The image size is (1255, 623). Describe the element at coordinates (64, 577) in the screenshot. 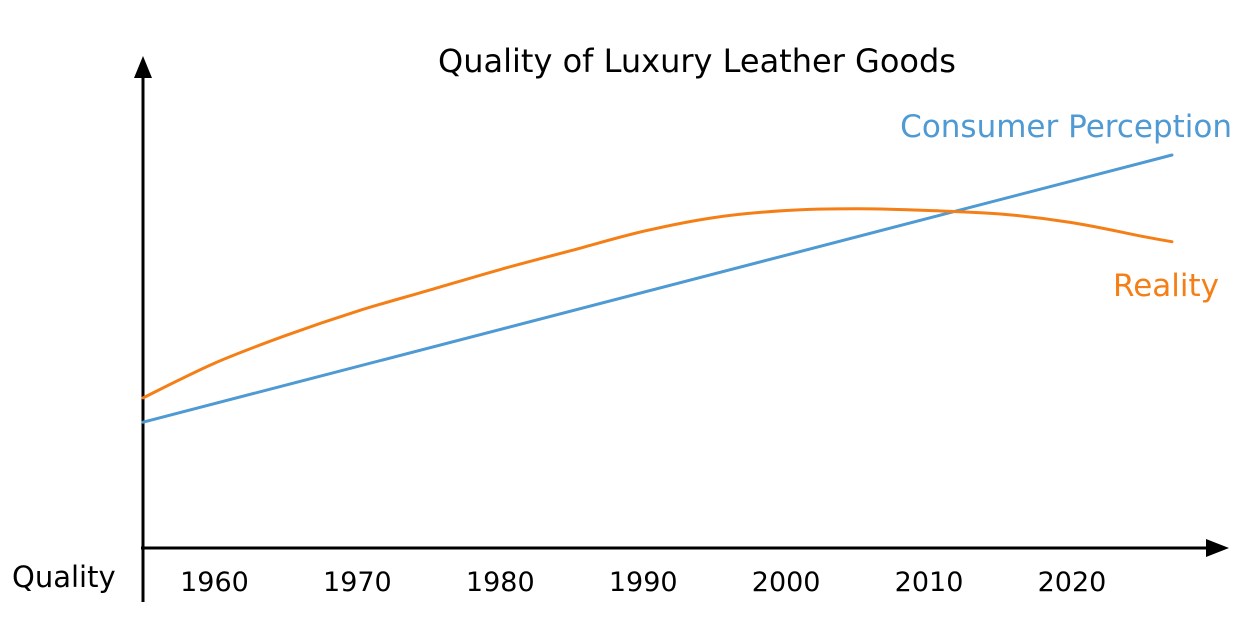

I see `y-axis-label: Quality` at that location.